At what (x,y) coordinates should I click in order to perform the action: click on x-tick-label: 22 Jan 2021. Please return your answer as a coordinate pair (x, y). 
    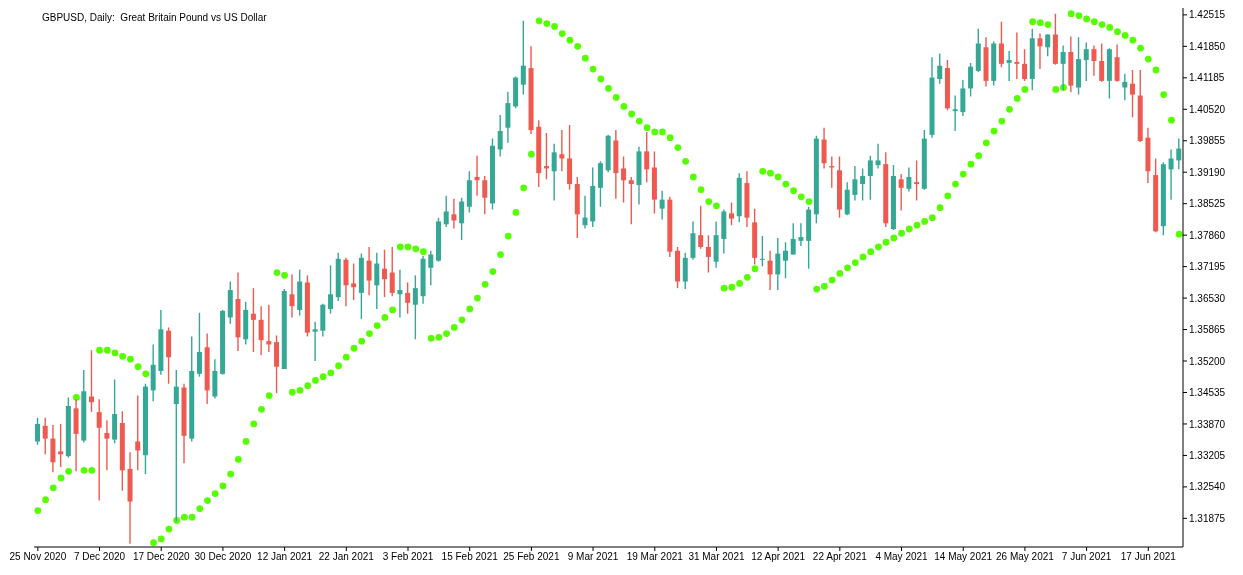
    Looking at the image, I should click on (346, 557).